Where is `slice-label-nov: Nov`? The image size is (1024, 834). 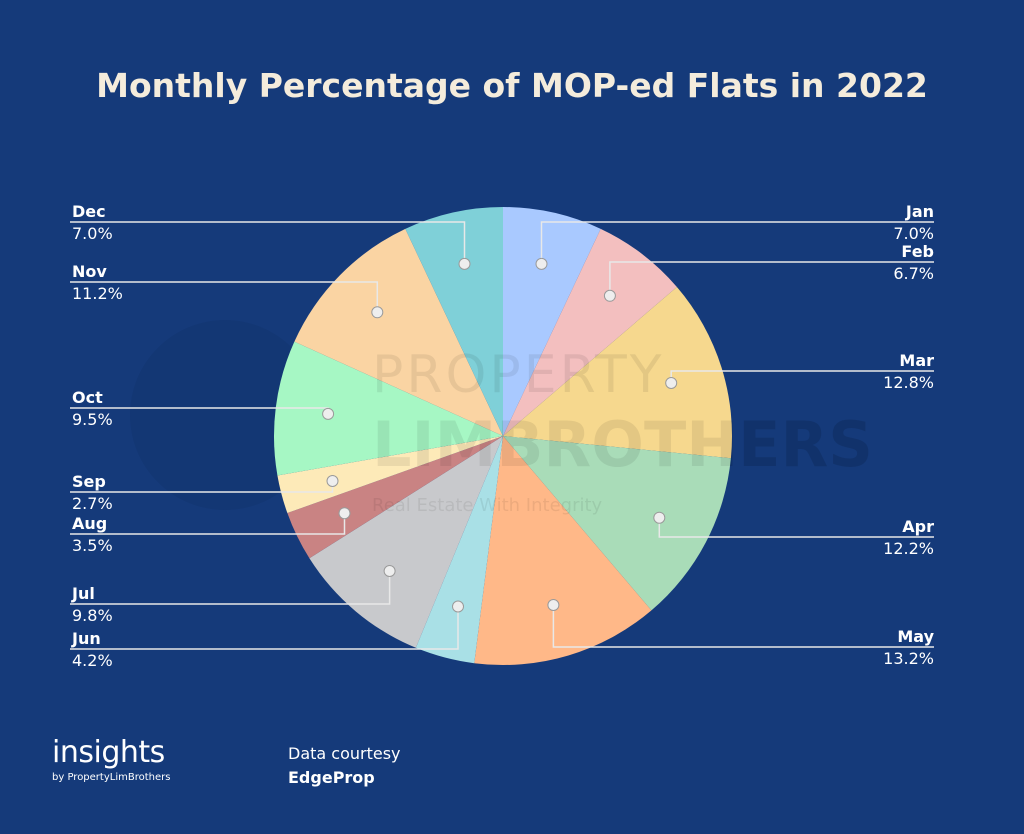 slice-label-nov: Nov is located at coordinates (89, 271).